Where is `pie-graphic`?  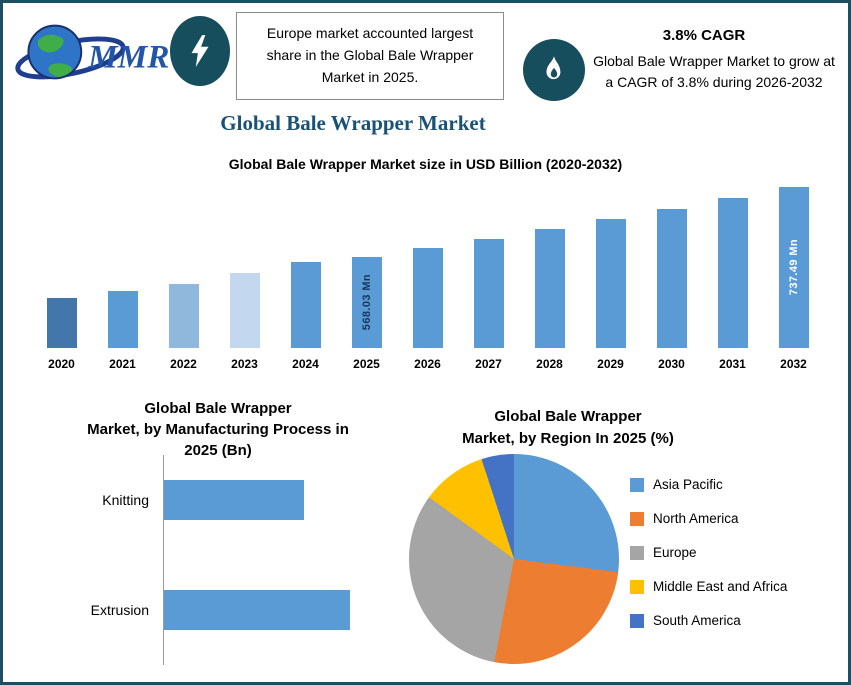 pie-graphic is located at coordinates (514, 559).